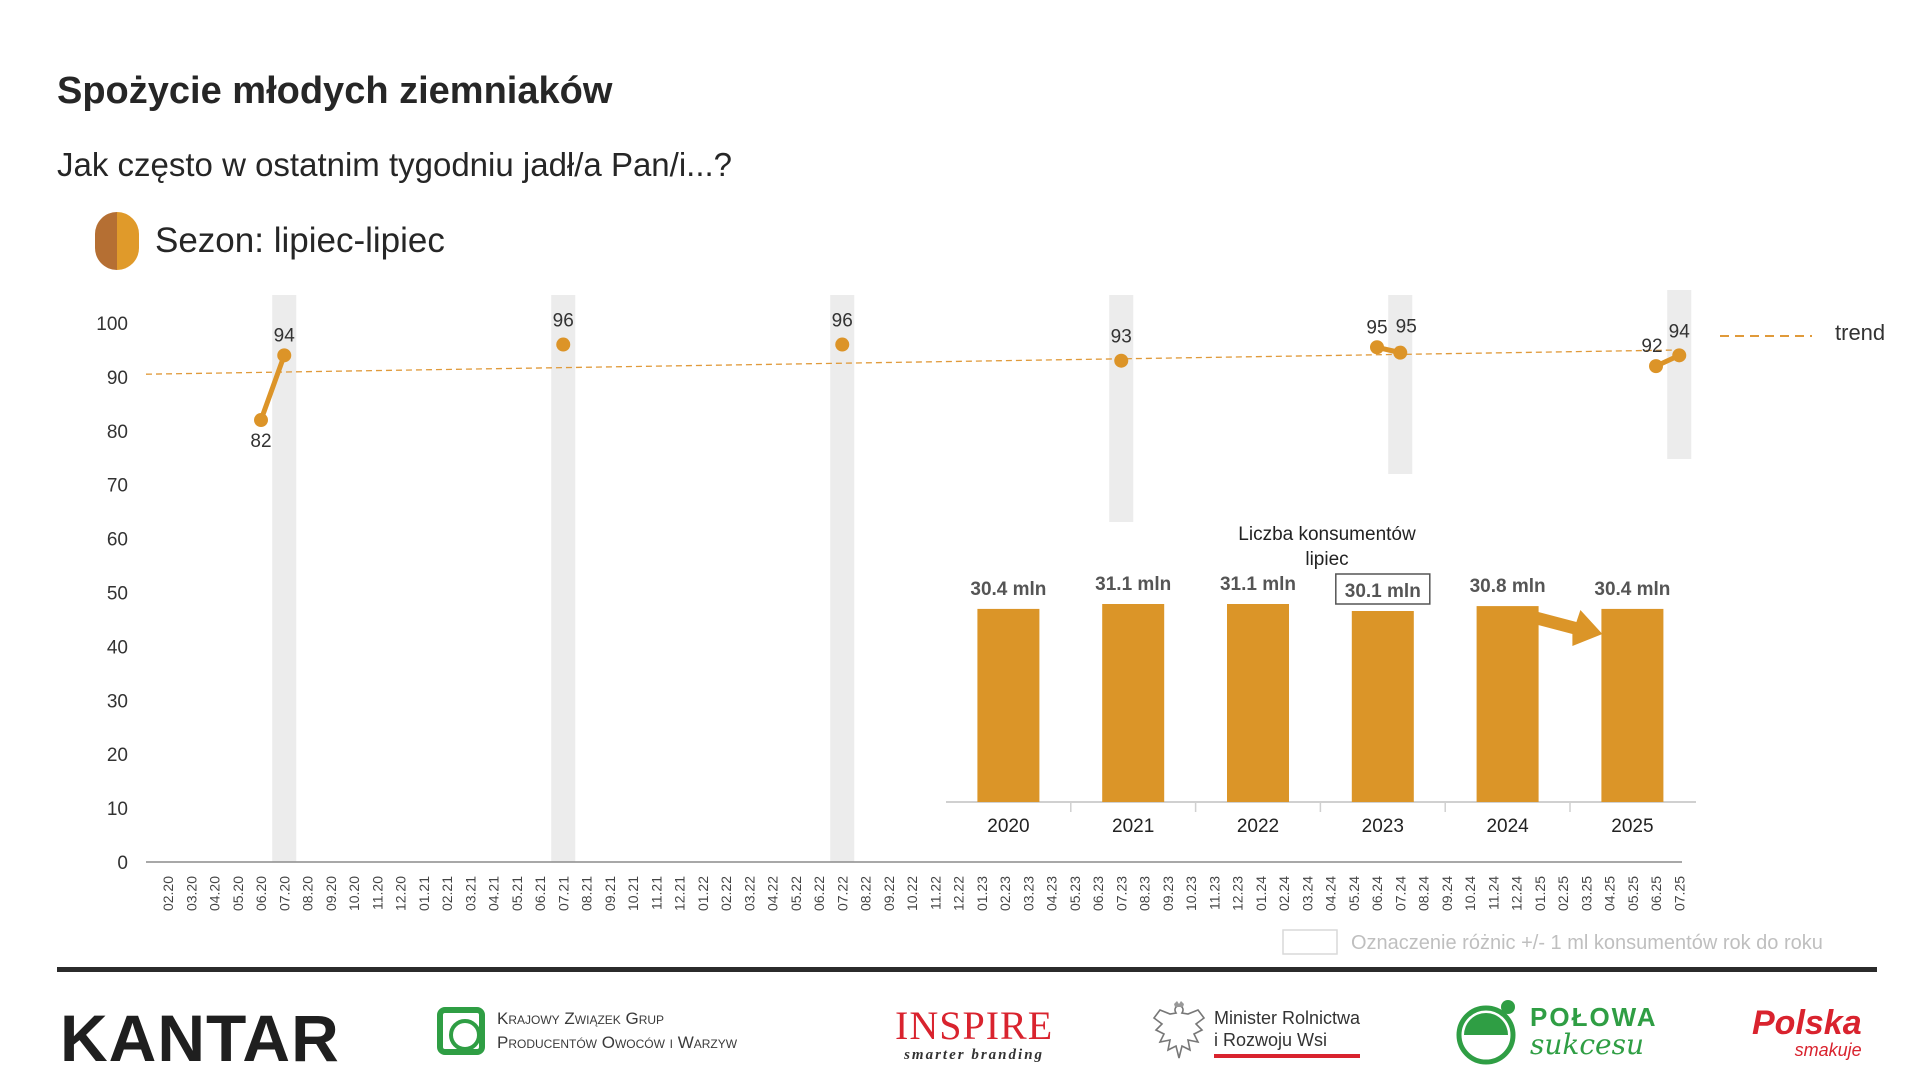 The width and height of the screenshot is (1920, 1080). I want to click on x-tick-label: 11.20, so click(377, 893).